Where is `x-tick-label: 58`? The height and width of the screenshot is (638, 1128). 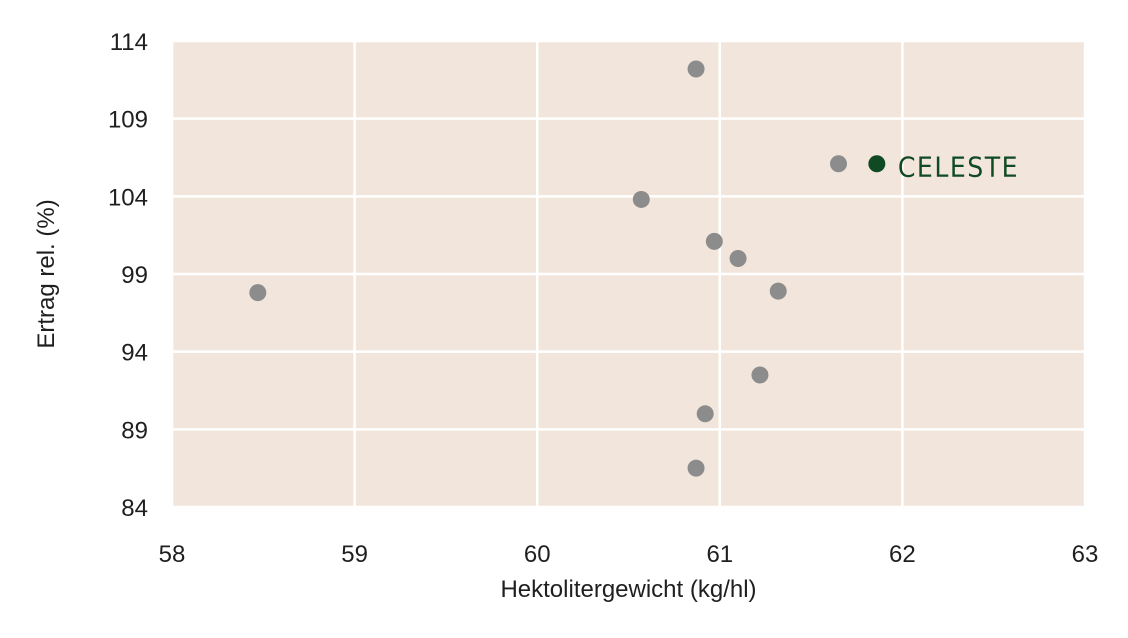 x-tick-label: 58 is located at coordinates (172, 554).